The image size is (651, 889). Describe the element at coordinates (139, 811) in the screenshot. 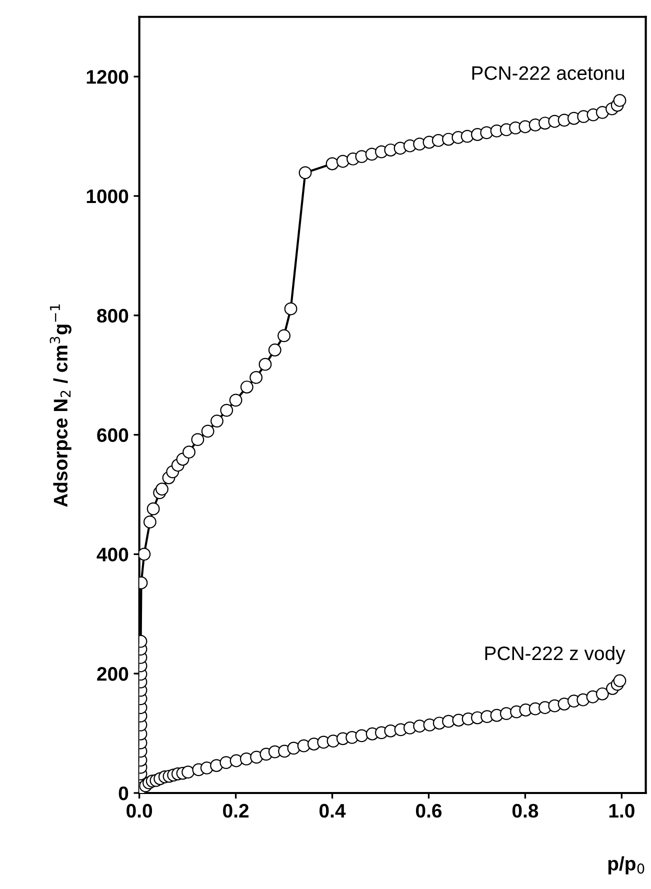

I see `x-tick-label: 0.0` at that location.